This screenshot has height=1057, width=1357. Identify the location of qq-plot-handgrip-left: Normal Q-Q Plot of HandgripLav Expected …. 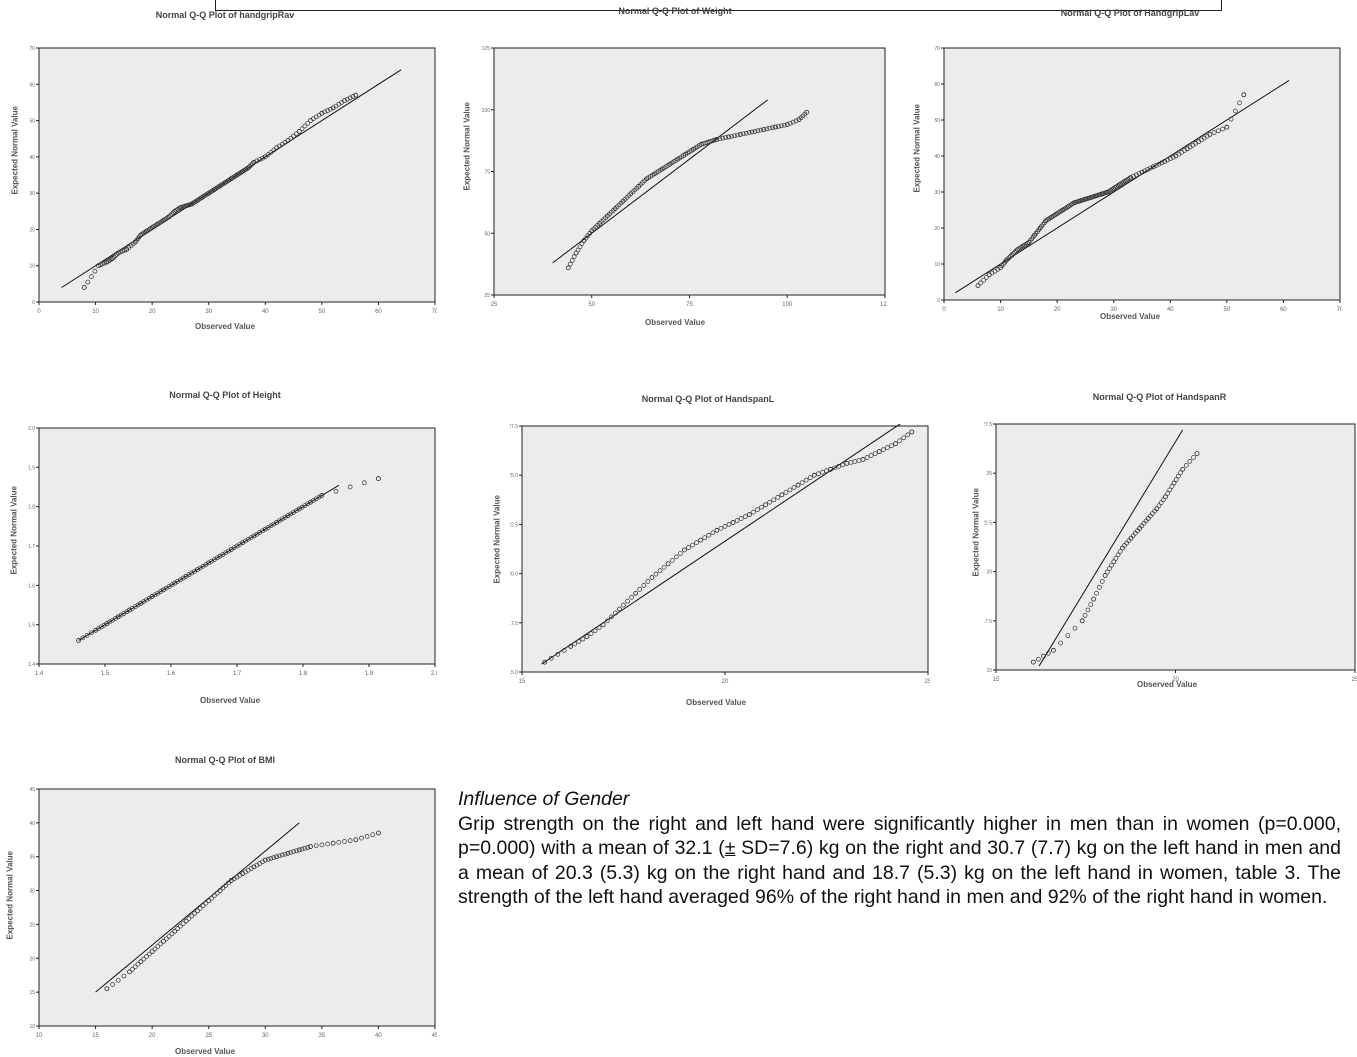
(1130, 173).